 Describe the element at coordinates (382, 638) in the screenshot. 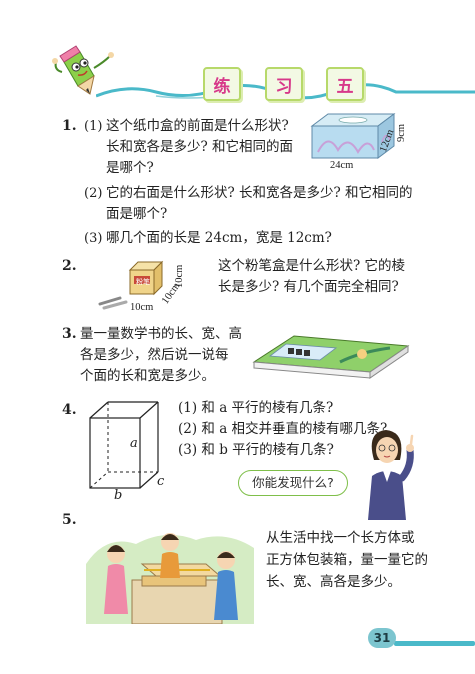

I see `page-number: 31` at that location.